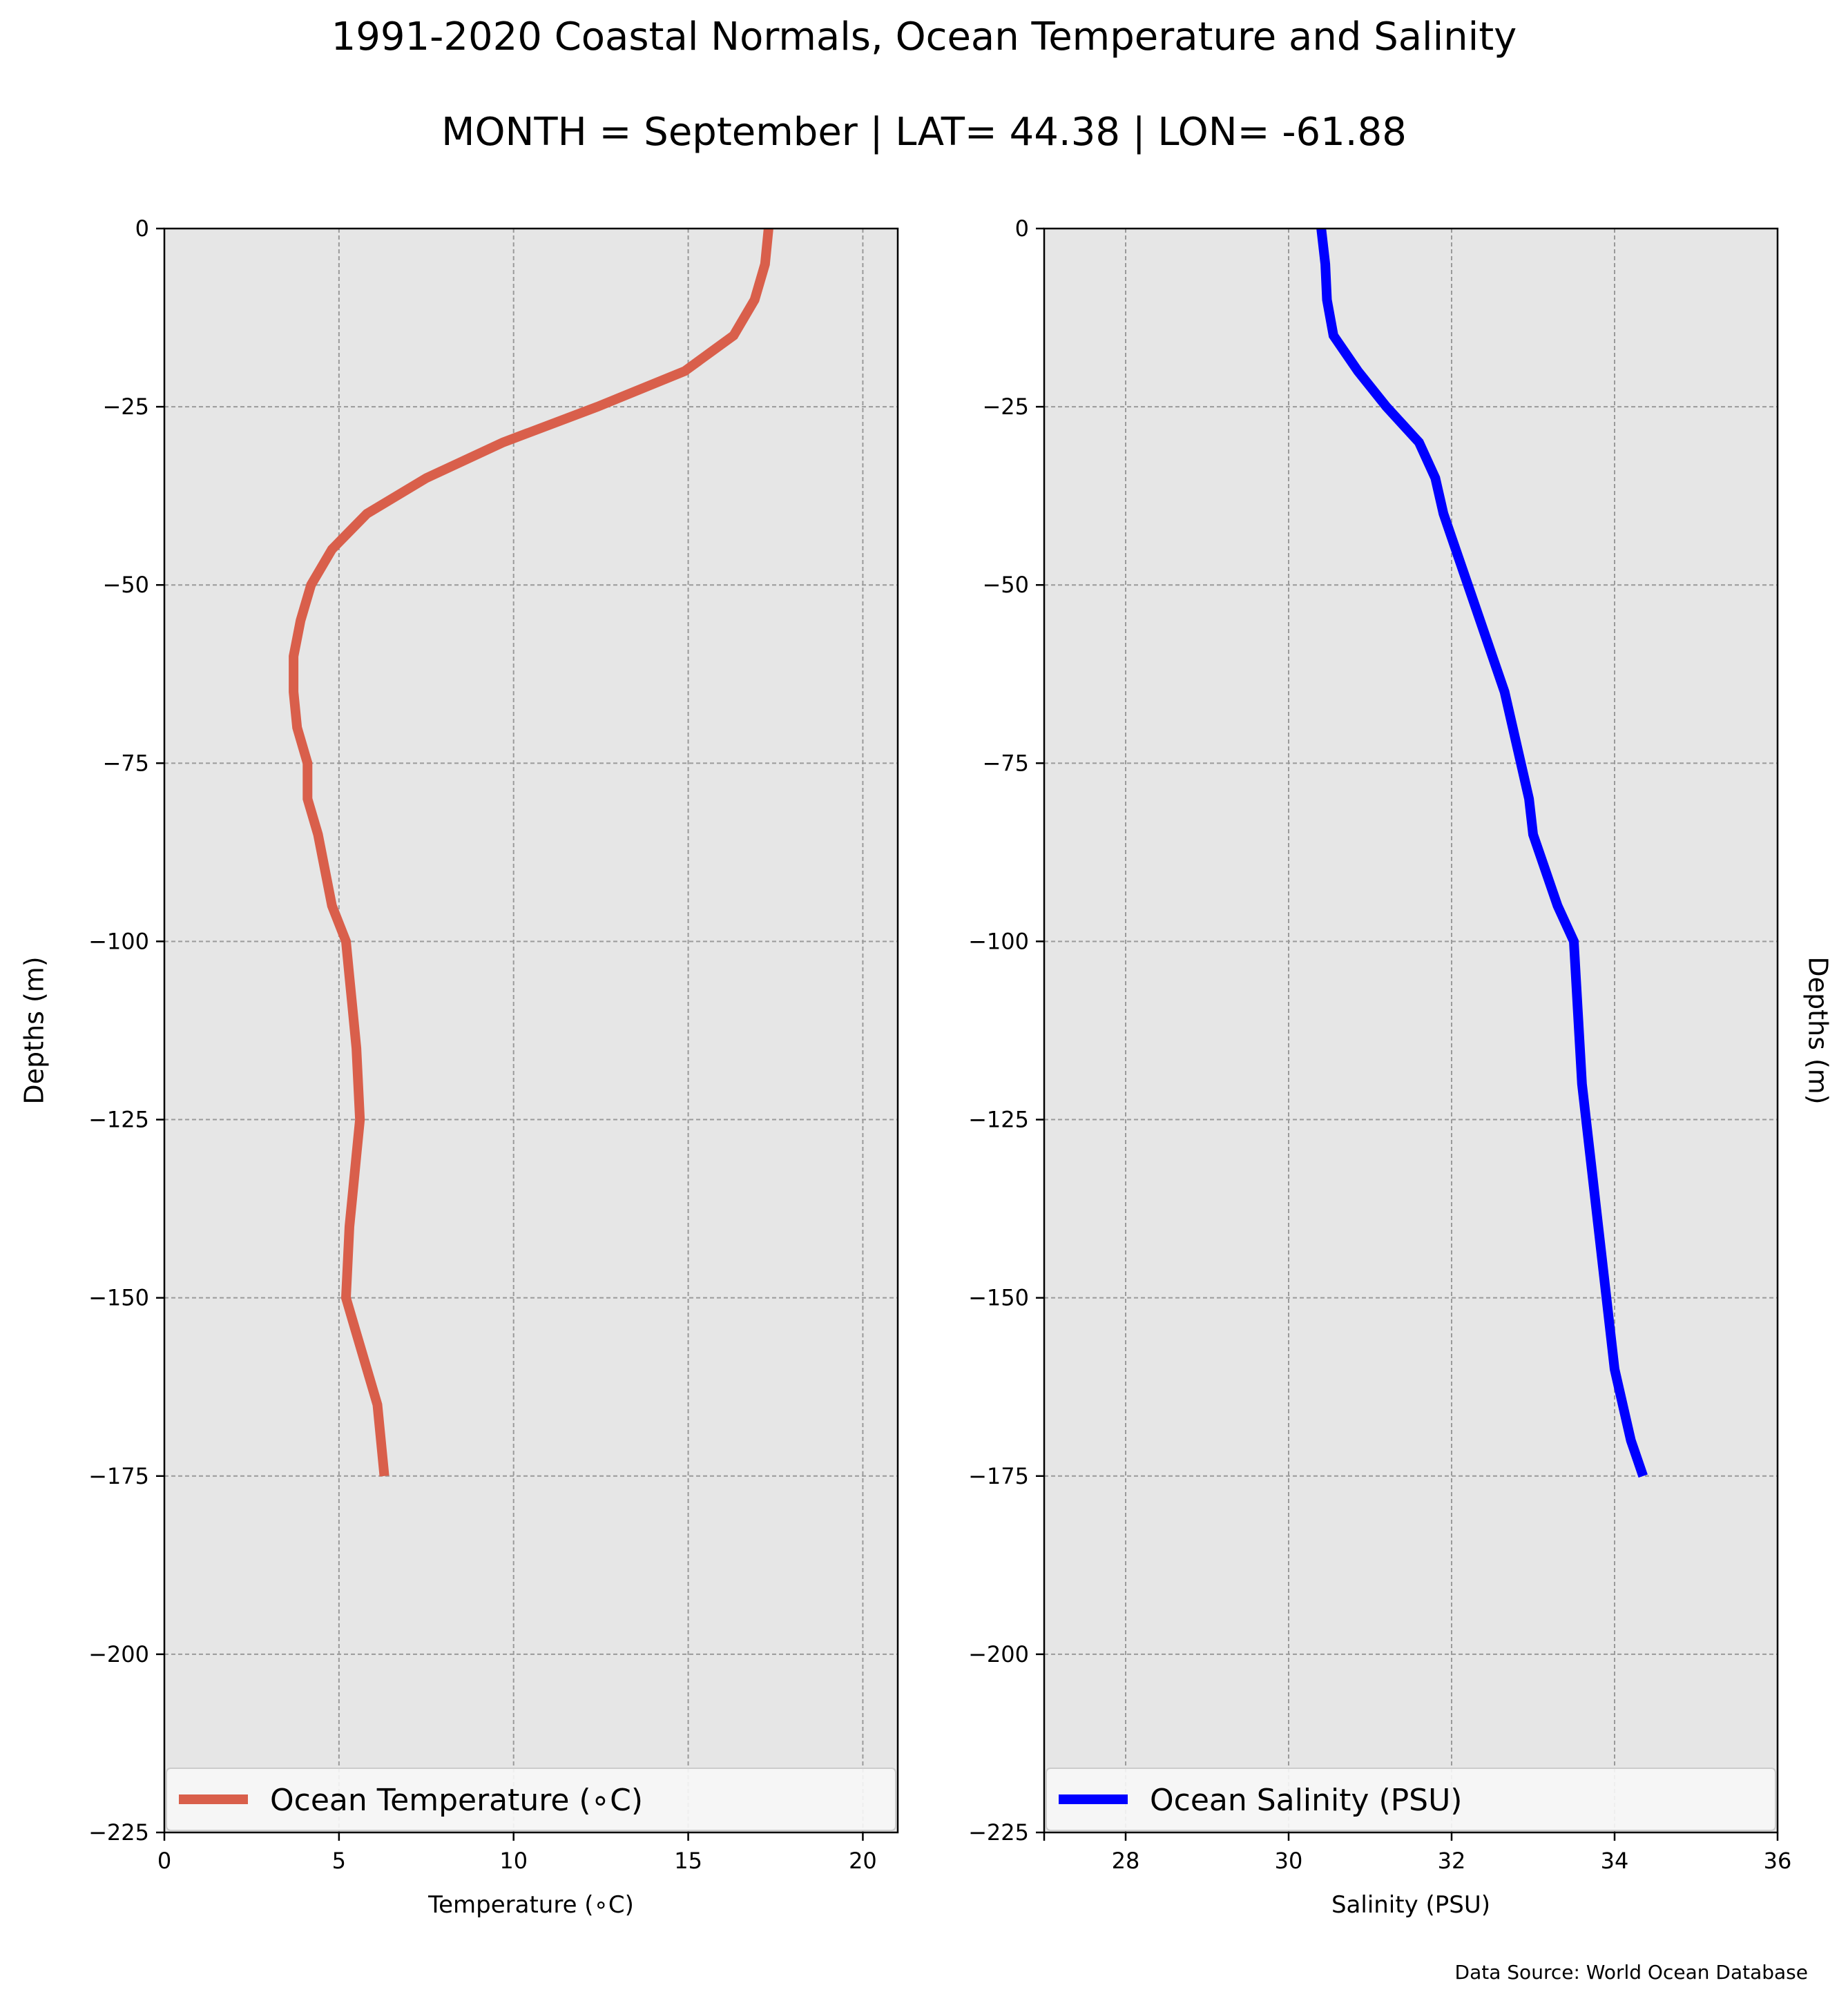 Image resolution: width=1848 pixels, height=2003 pixels. Describe the element at coordinates (998, 1298) in the screenshot. I see `salinity-y-tick-label: −150` at that location.